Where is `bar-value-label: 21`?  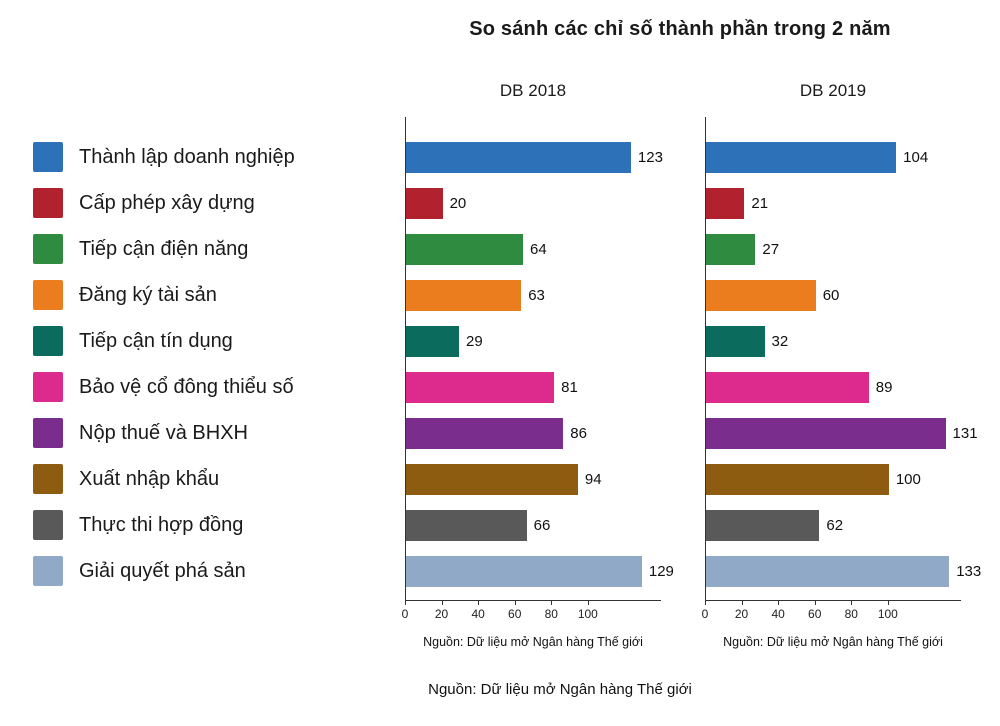 bar-value-label: 21 is located at coordinates (760, 203).